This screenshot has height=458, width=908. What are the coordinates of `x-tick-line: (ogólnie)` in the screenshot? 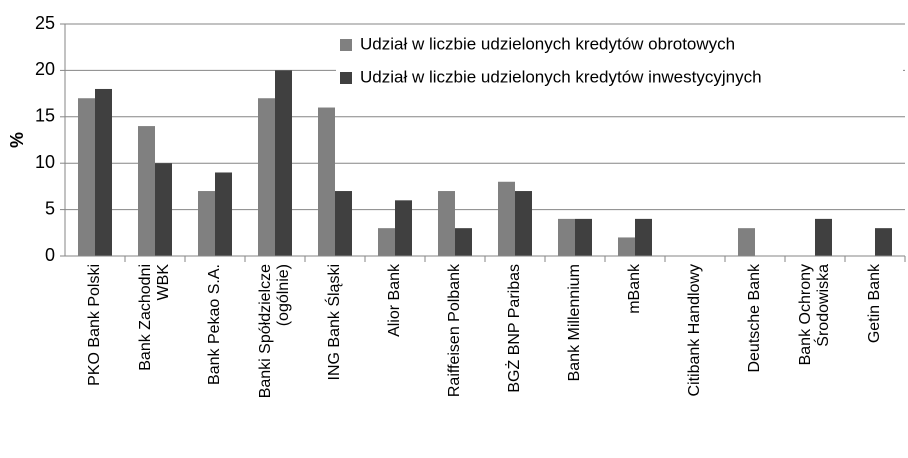 It's located at (283, 295).